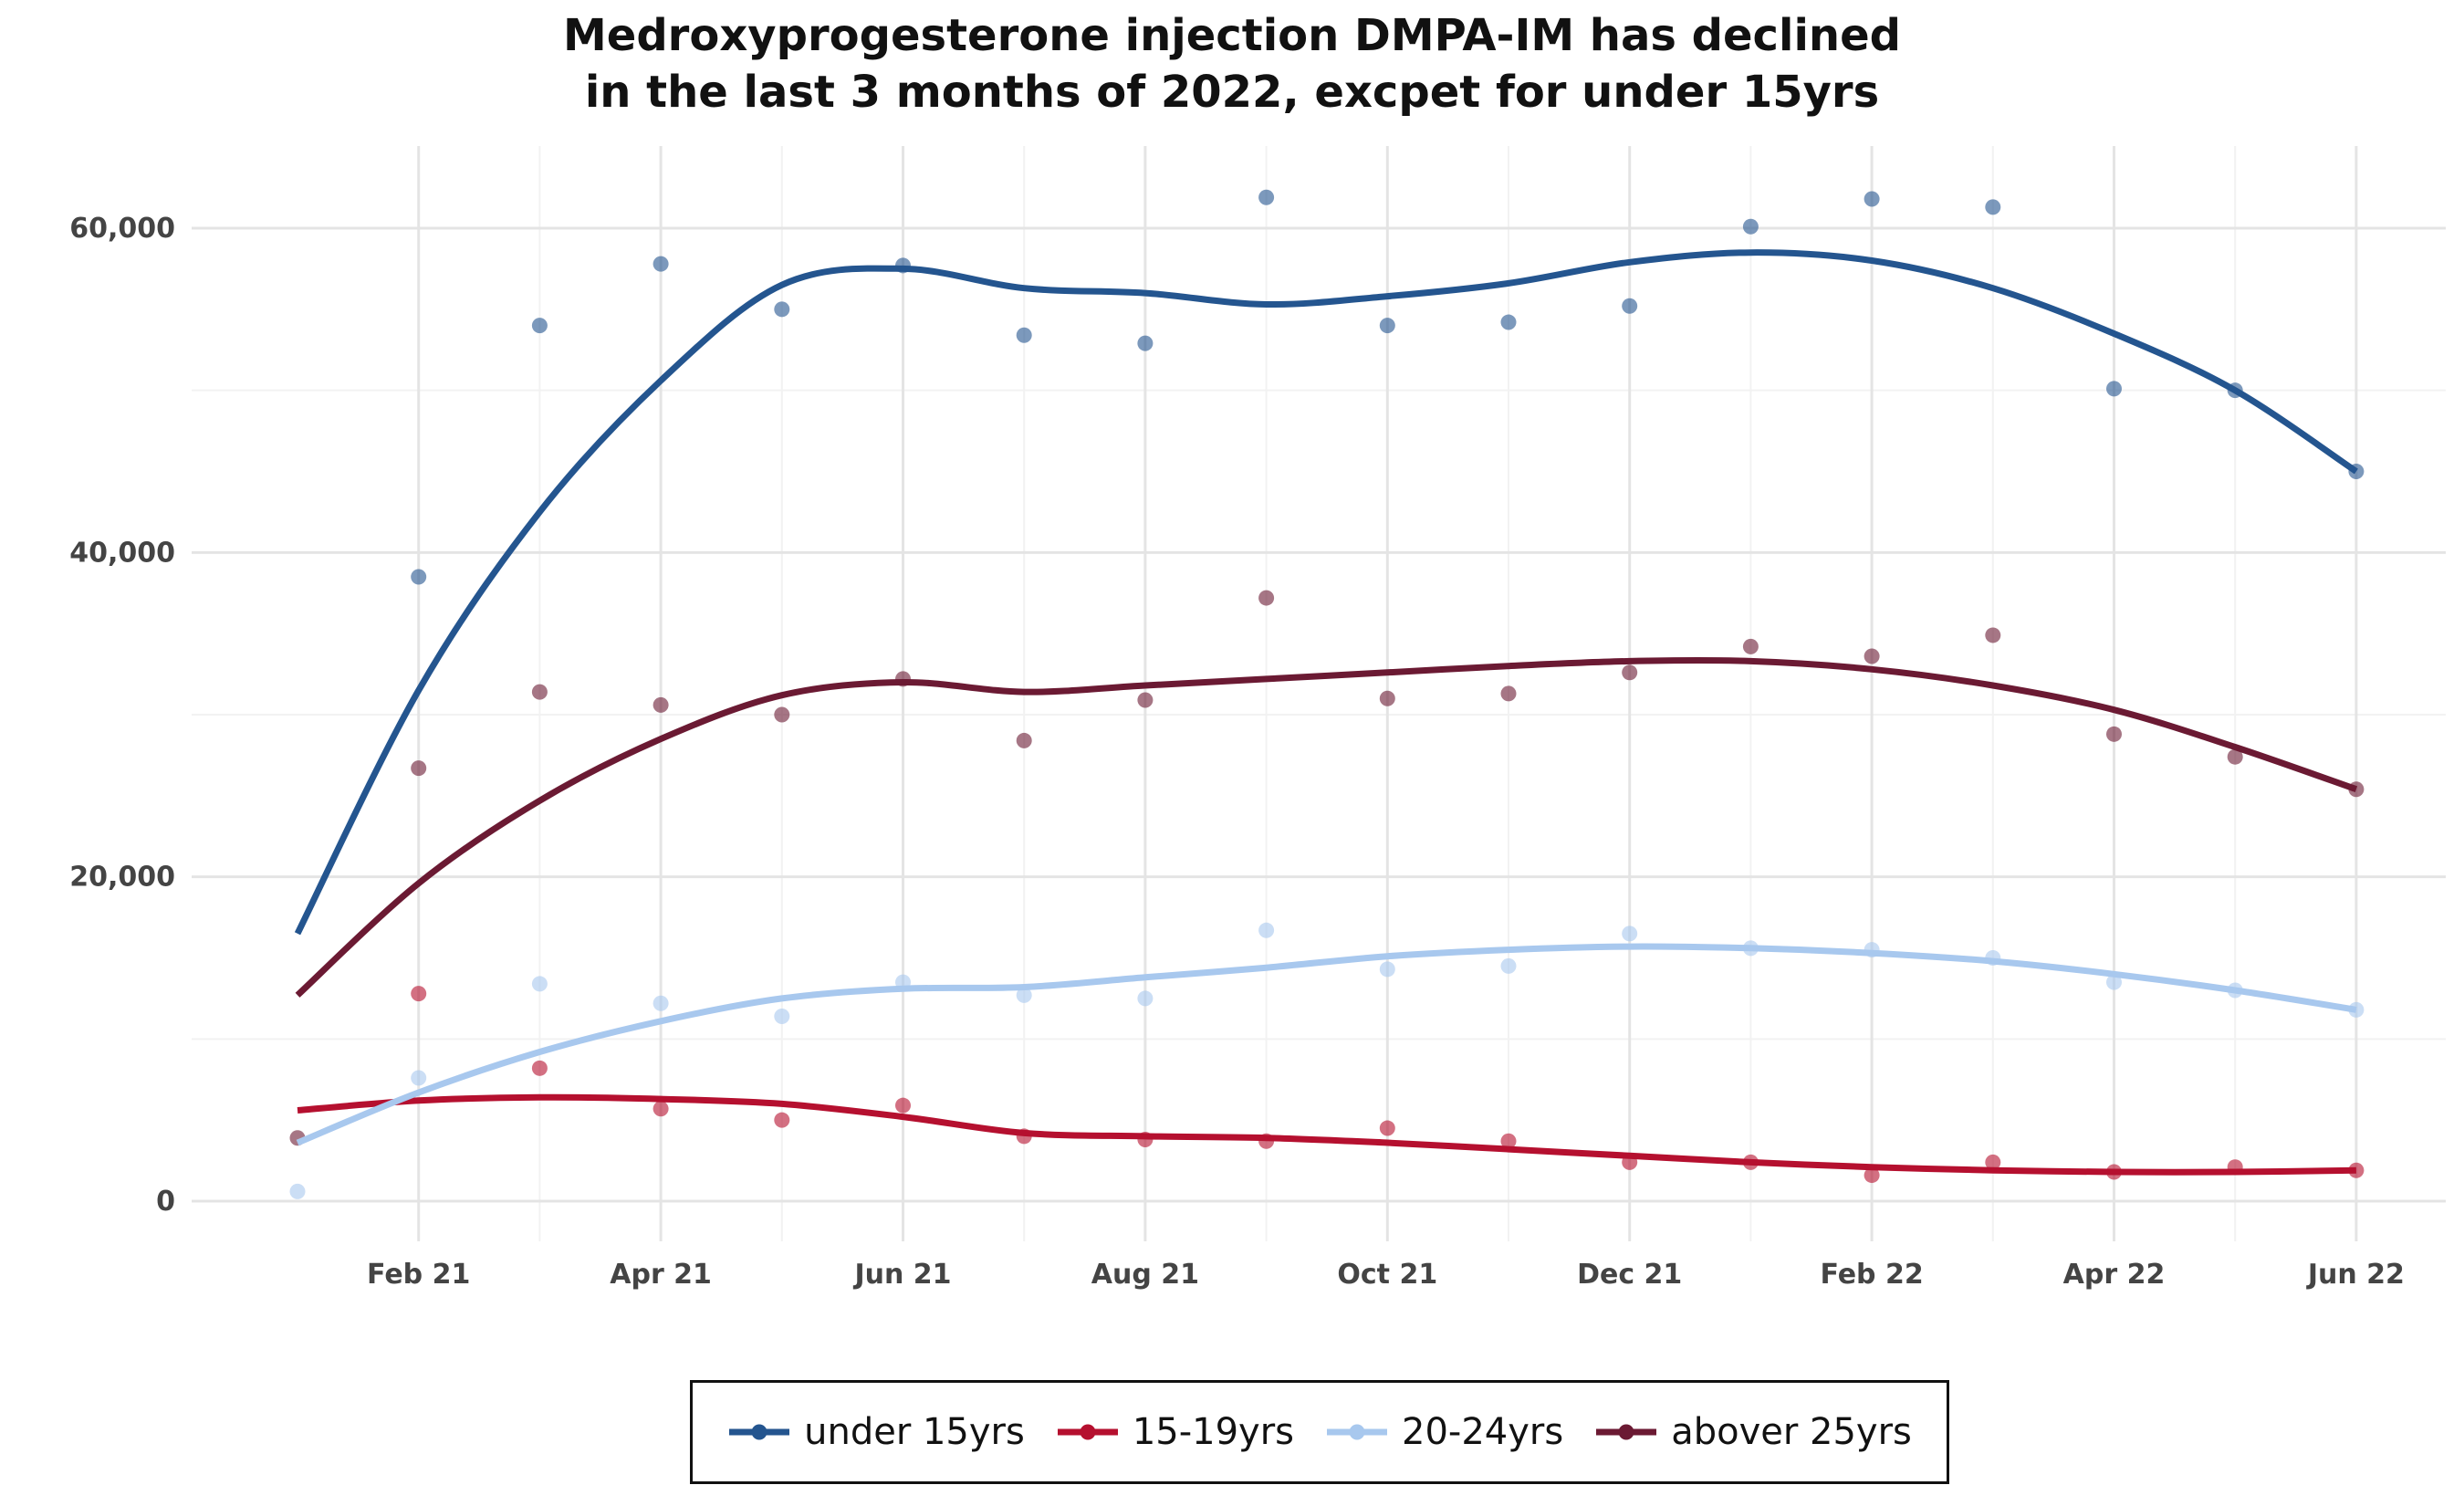 This screenshot has height=1506, width=2464. I want to click on x-tick-label: Apr 22, so click(2114, 1275).